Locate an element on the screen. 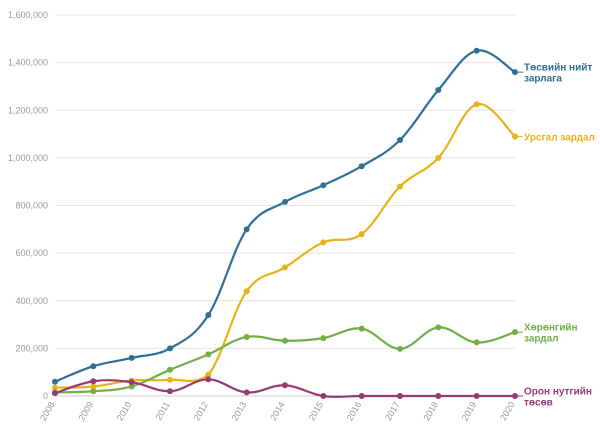  y-tick-label: 200,000 is located at coordinates (31, 348).